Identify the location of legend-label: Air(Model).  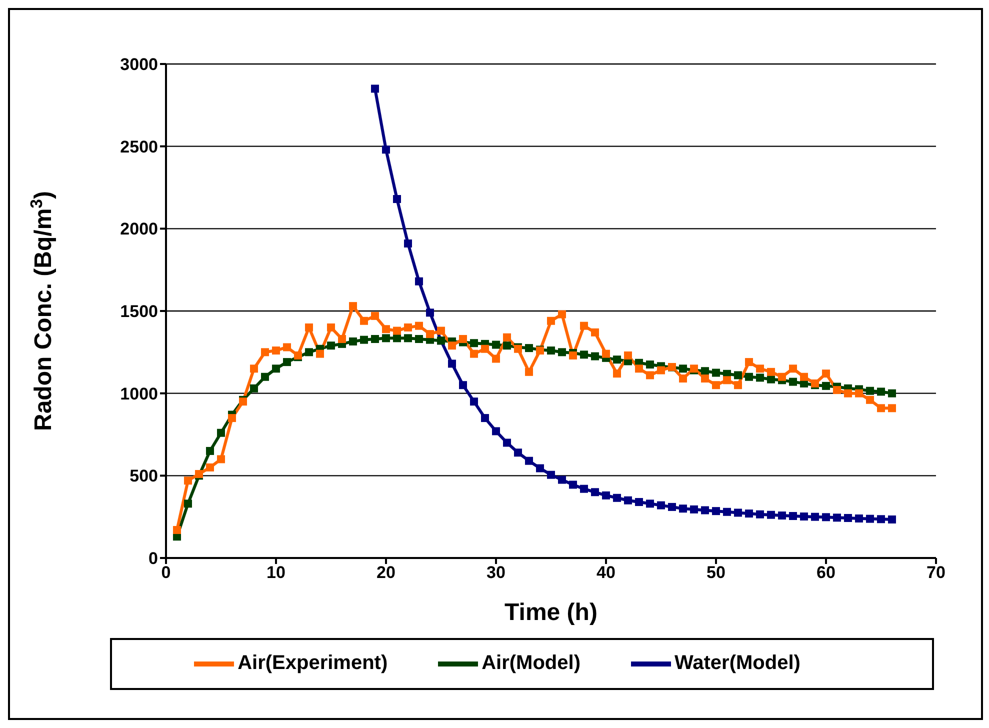
(531, 663).